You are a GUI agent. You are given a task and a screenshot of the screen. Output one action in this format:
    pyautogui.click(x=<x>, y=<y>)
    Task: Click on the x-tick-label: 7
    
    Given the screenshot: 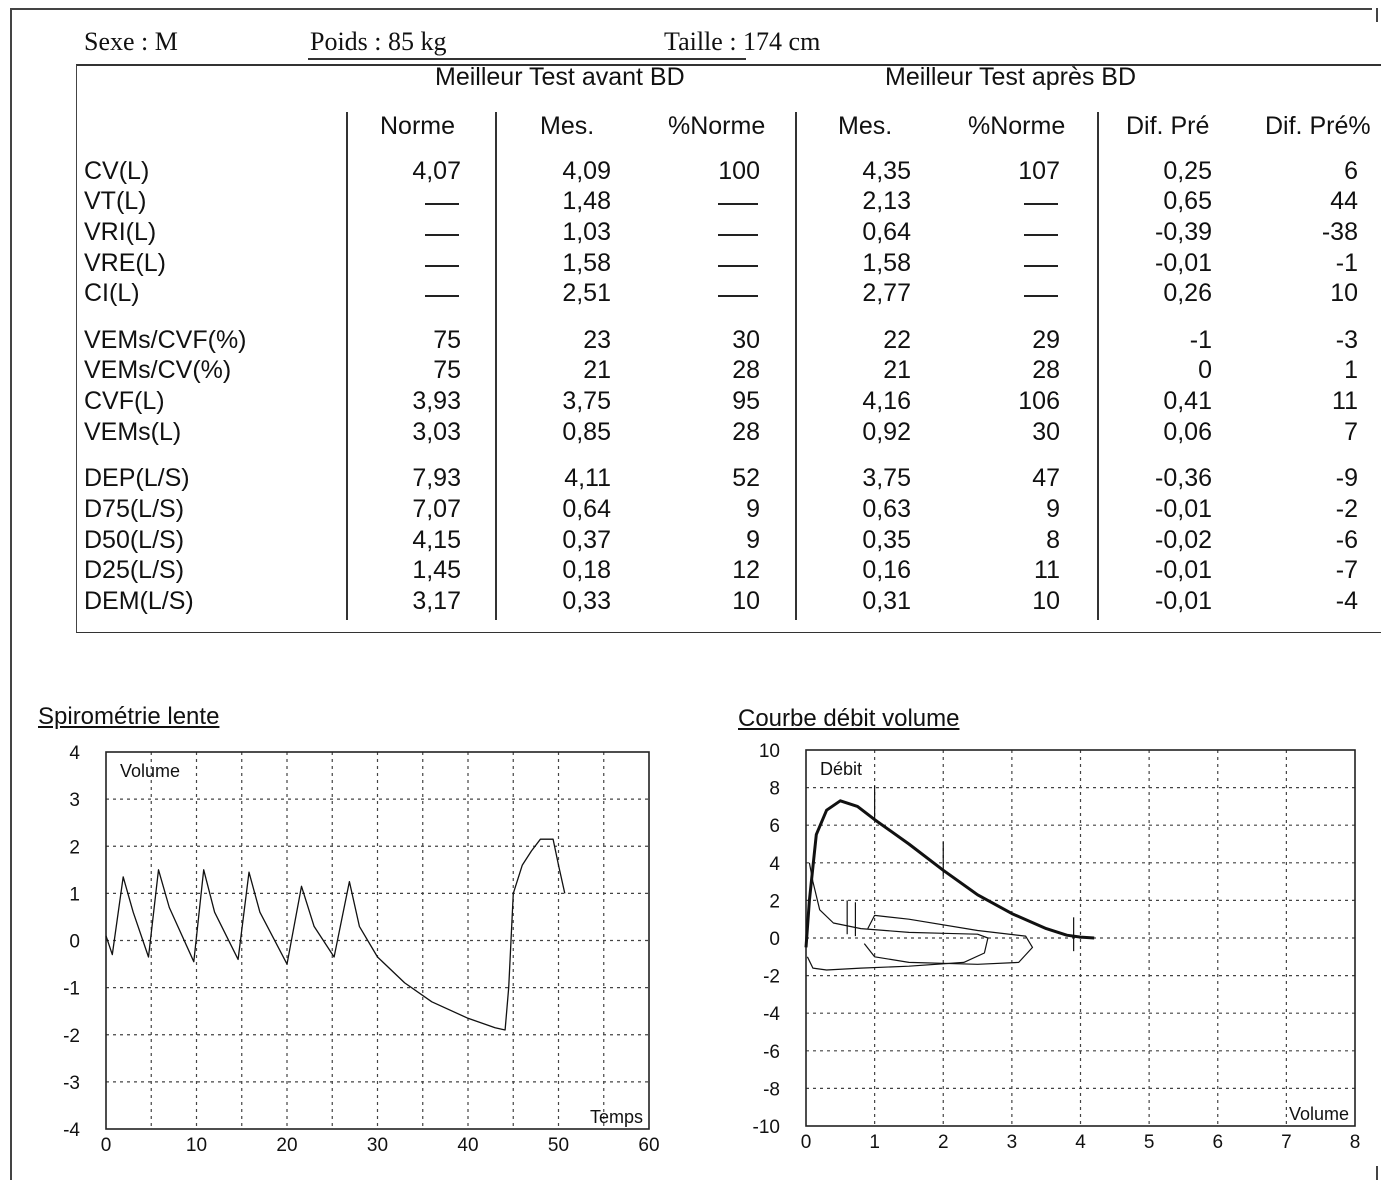 What is the action you would take?
    pyautogui.click(x=1286, y=1142)
    